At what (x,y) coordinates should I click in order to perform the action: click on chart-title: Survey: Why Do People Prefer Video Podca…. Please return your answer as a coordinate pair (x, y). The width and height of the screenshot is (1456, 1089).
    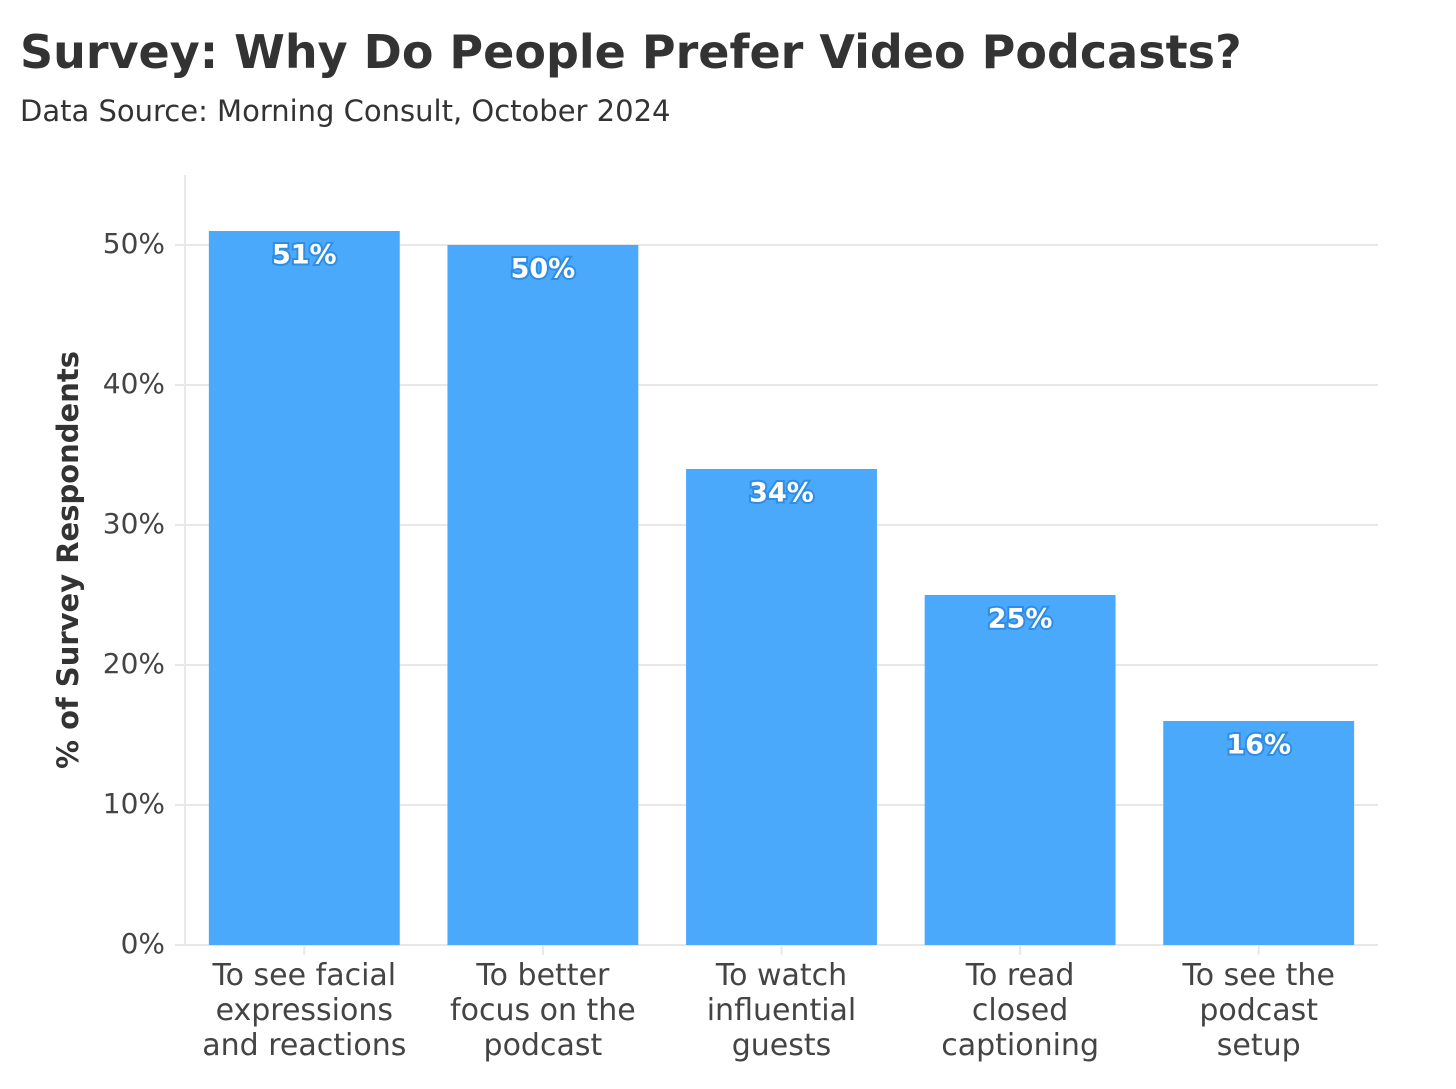
    Looking at the image, I should click on (631, 52).